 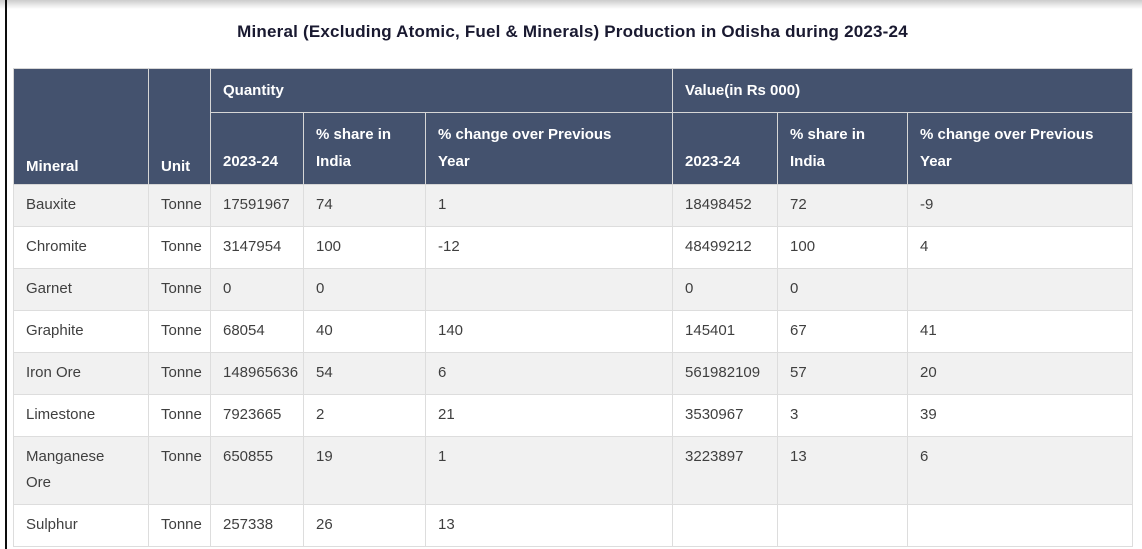 I want to click on header-quantity-change: % change over Previous Year, so click(x=549, y=148).